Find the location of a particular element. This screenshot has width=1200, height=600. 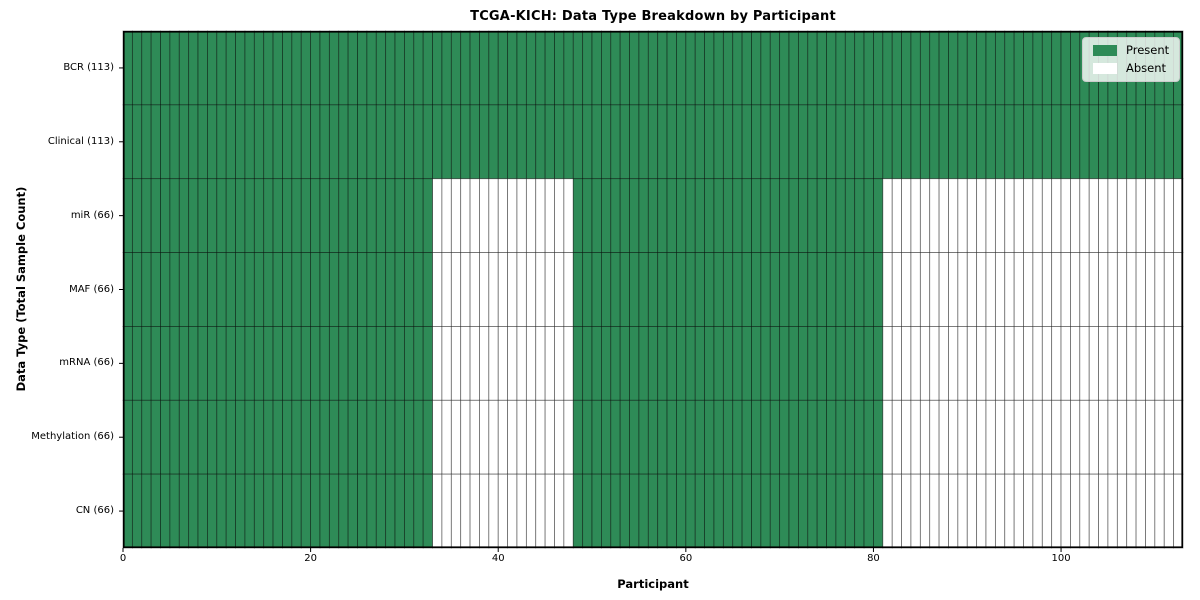

y-tick-label: CN (66) is located at coordinates (94, 511).